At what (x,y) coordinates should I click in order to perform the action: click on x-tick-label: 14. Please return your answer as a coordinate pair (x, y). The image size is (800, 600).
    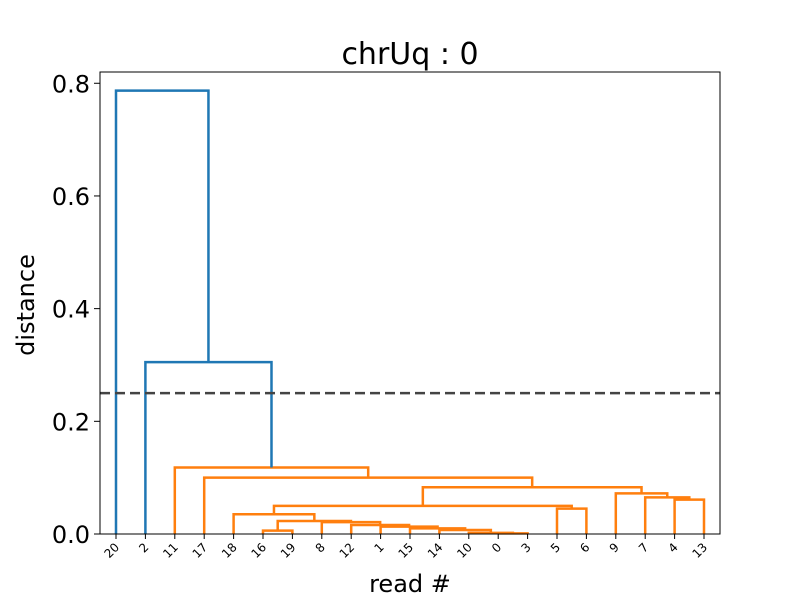
    Looking at the image, I should click on (435, 550).